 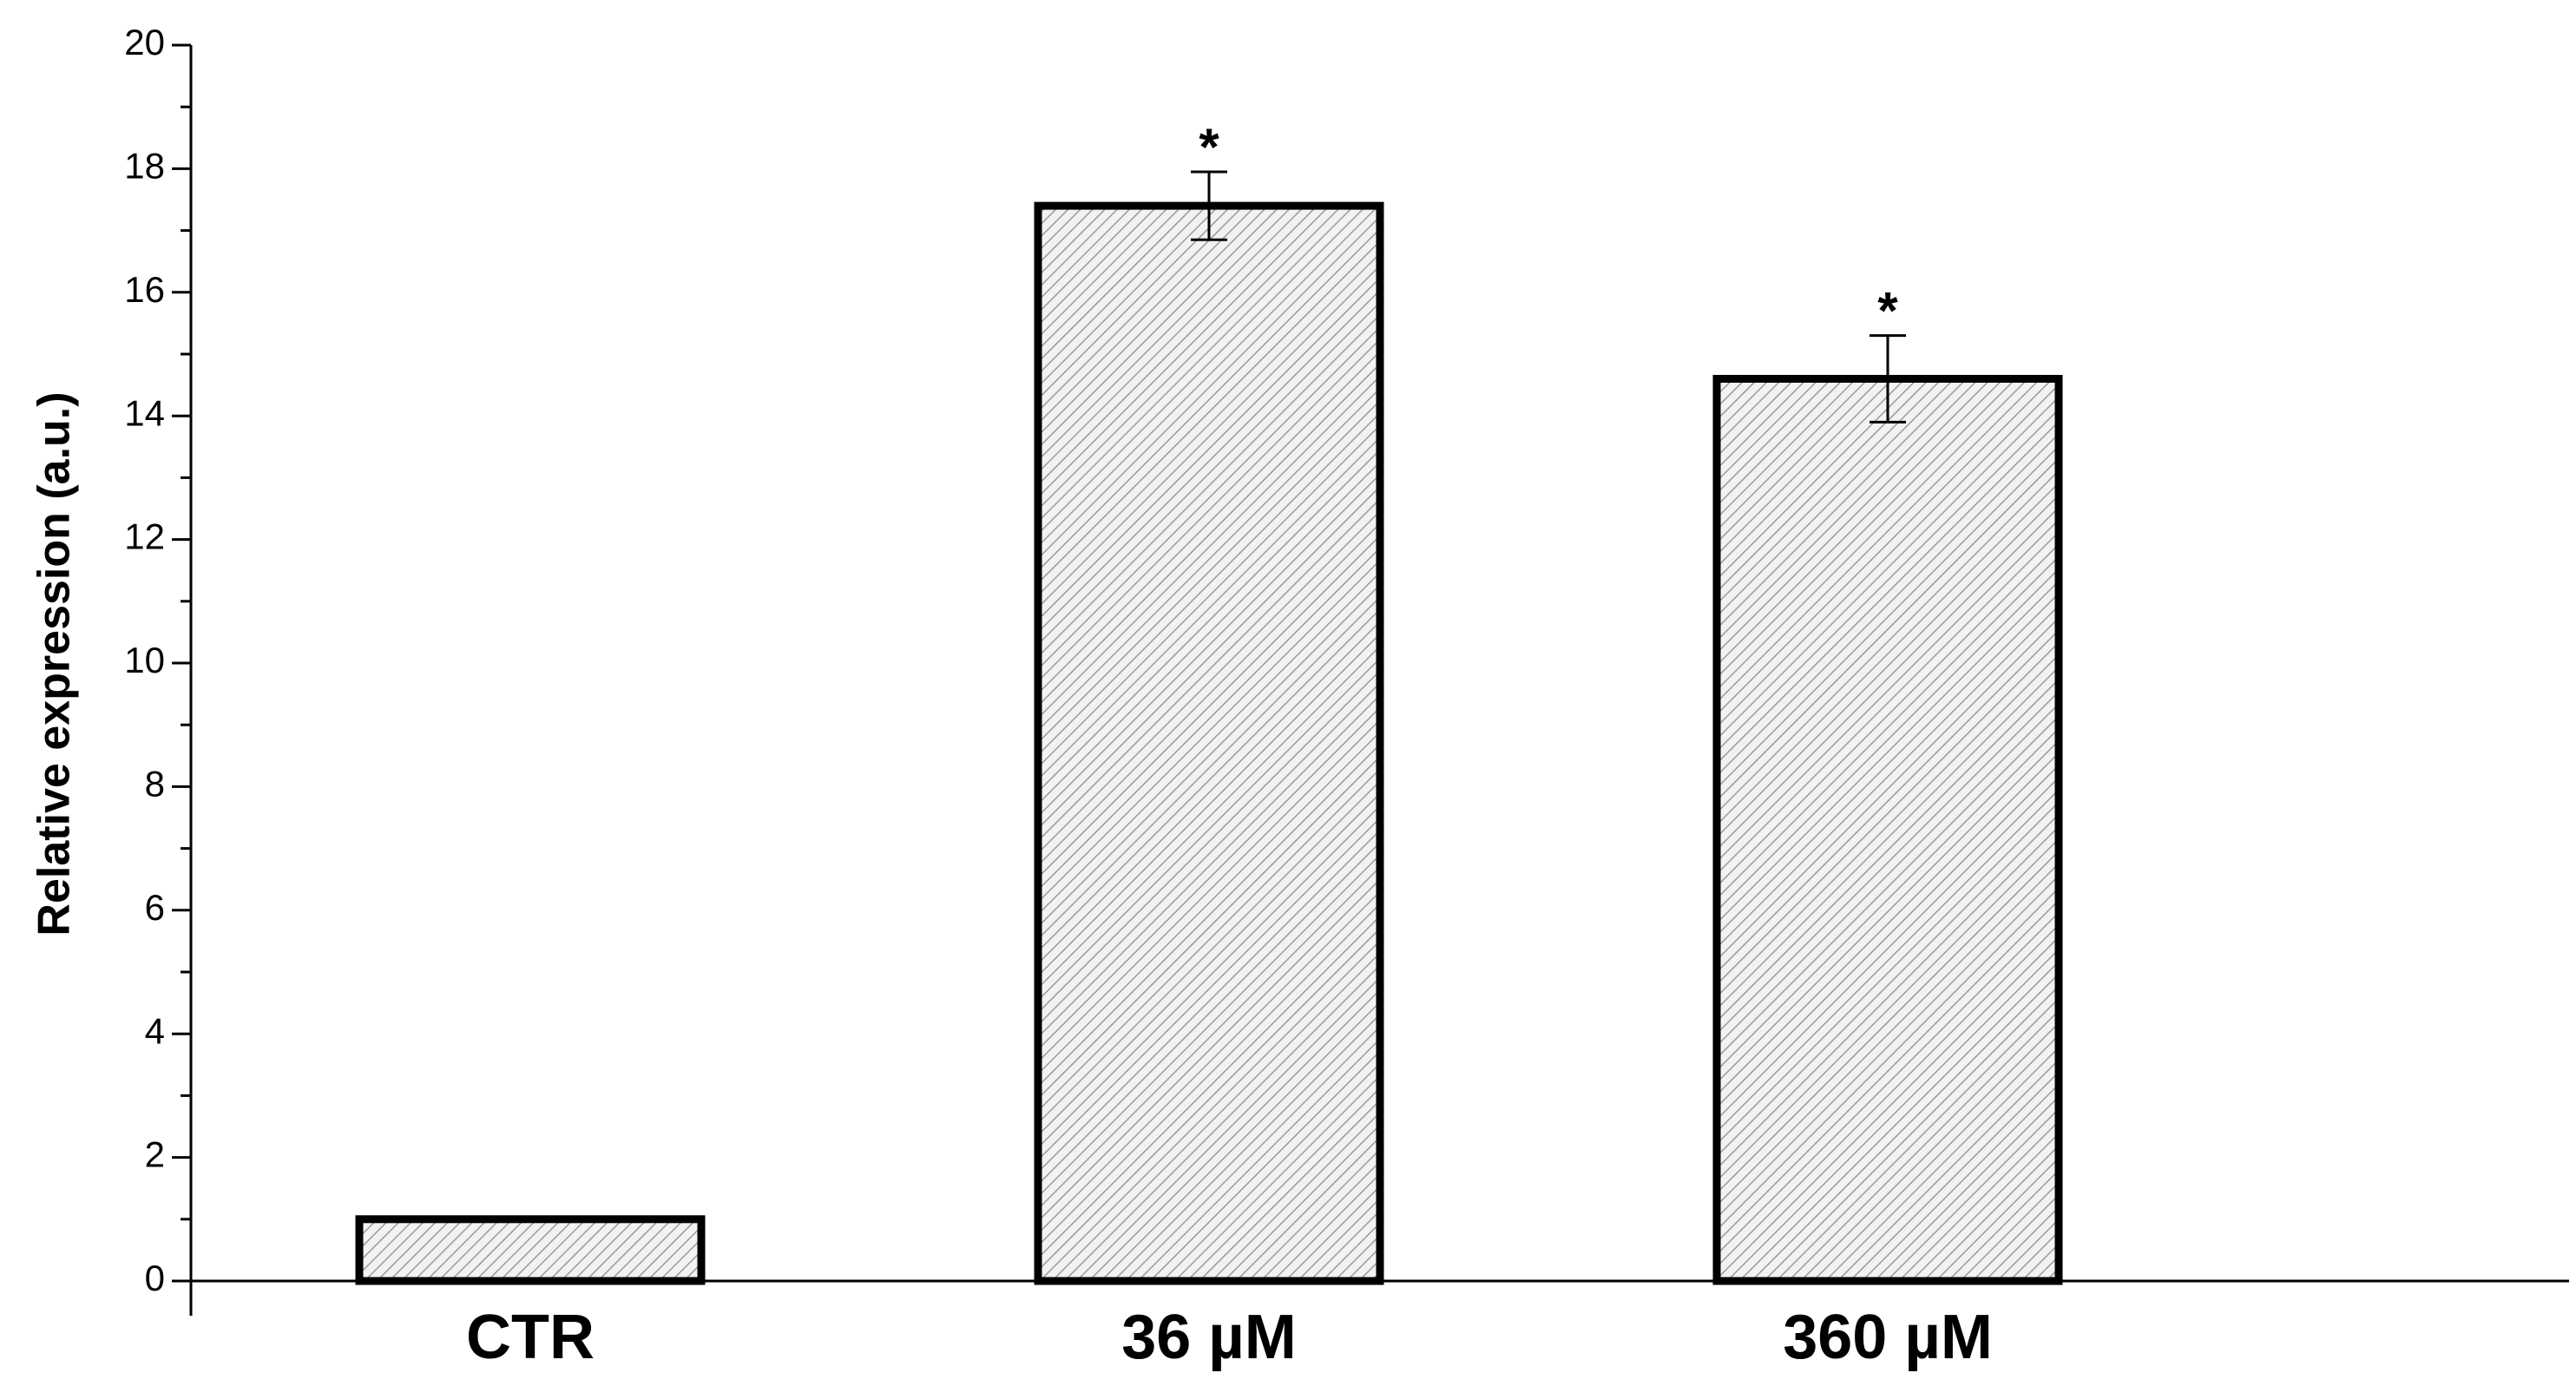 I want to click on y-tick-label: 6, so click(x=155, y=908).